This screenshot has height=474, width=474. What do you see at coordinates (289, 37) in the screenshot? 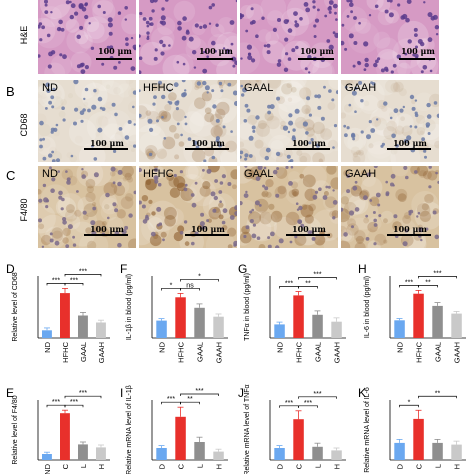
I see `micrograph-he-3: 100 μm` at bounding box center [289, 37].